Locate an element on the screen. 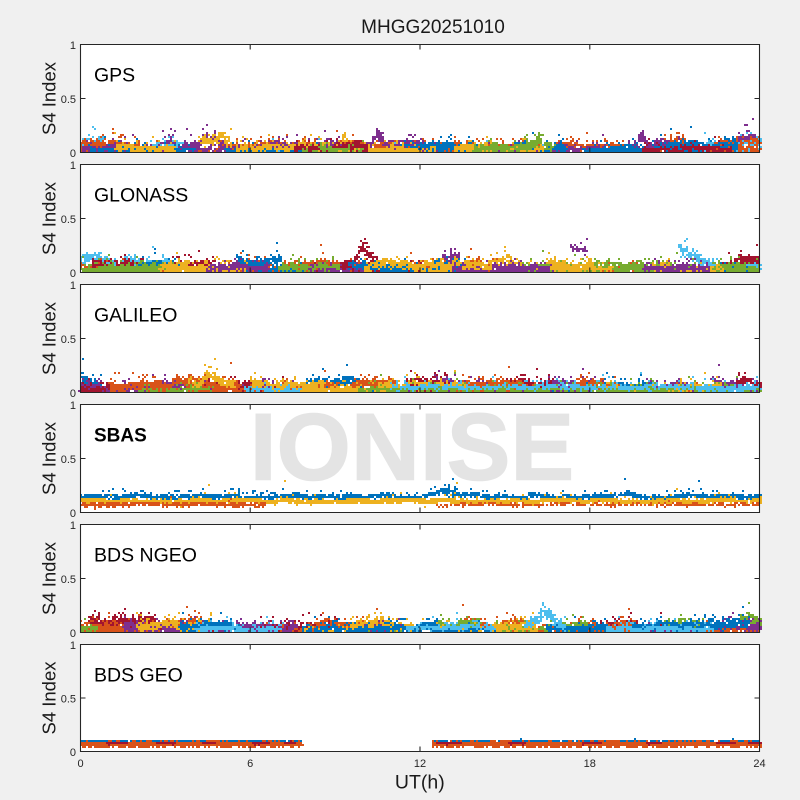 Image resolution: width=800 pixels, height=800 pixels. svg-text: 18 is located at coordinates (590, 764).